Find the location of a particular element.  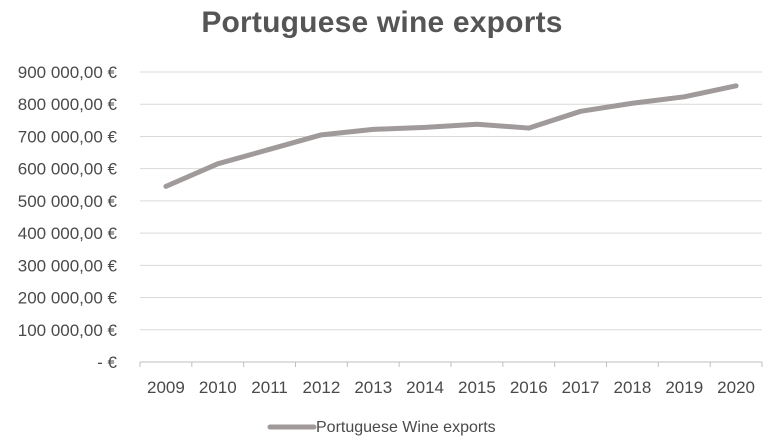

y-tick-label: 400 000,00 € is located at coordinates (68, 233).